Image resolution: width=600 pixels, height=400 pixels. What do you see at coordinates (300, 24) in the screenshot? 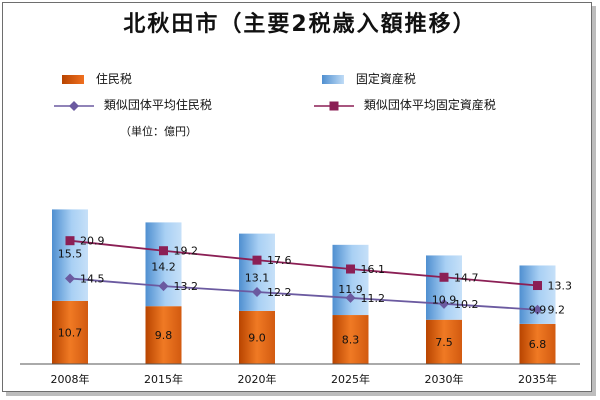
I see `chart-title: 北秋田市（主要2税歳入額推移）` at bounding box center [300, 24].